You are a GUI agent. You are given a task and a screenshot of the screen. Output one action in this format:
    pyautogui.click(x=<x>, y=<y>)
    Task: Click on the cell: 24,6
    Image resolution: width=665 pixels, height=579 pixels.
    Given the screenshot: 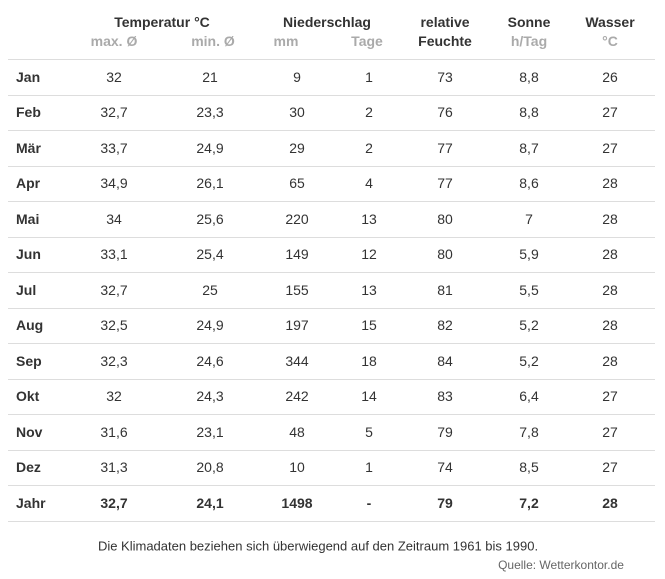 What is the action you would take?
    pyautogui.click(x=210, y=360)
    